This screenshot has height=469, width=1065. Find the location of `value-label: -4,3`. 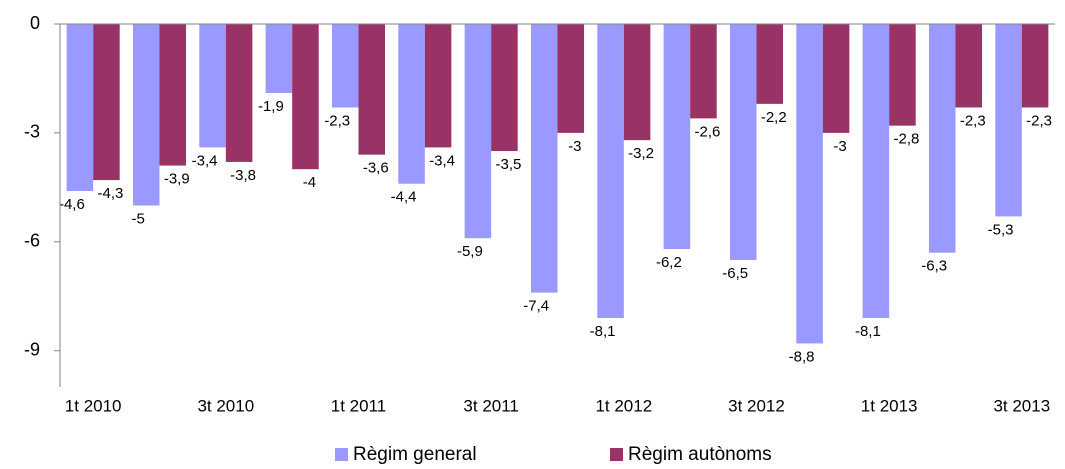

value-label: -4,3 is located at coordinates (111, 193).